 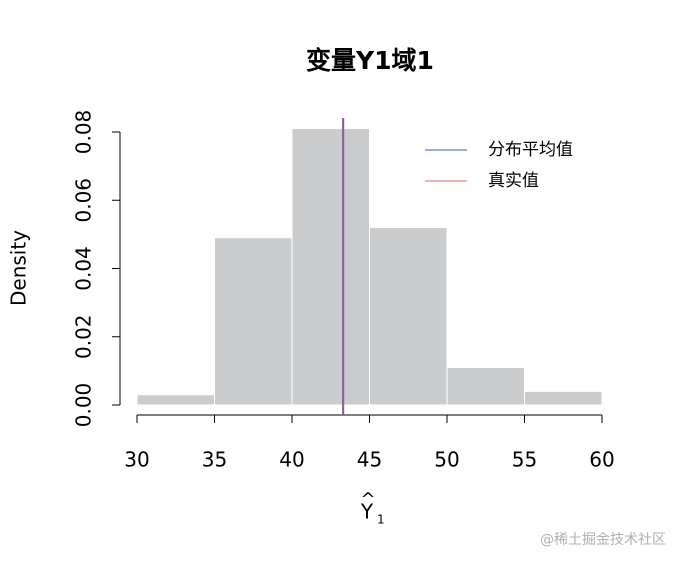 I want to click on legend-label: 分布平均值, so click(x=530, y=150).